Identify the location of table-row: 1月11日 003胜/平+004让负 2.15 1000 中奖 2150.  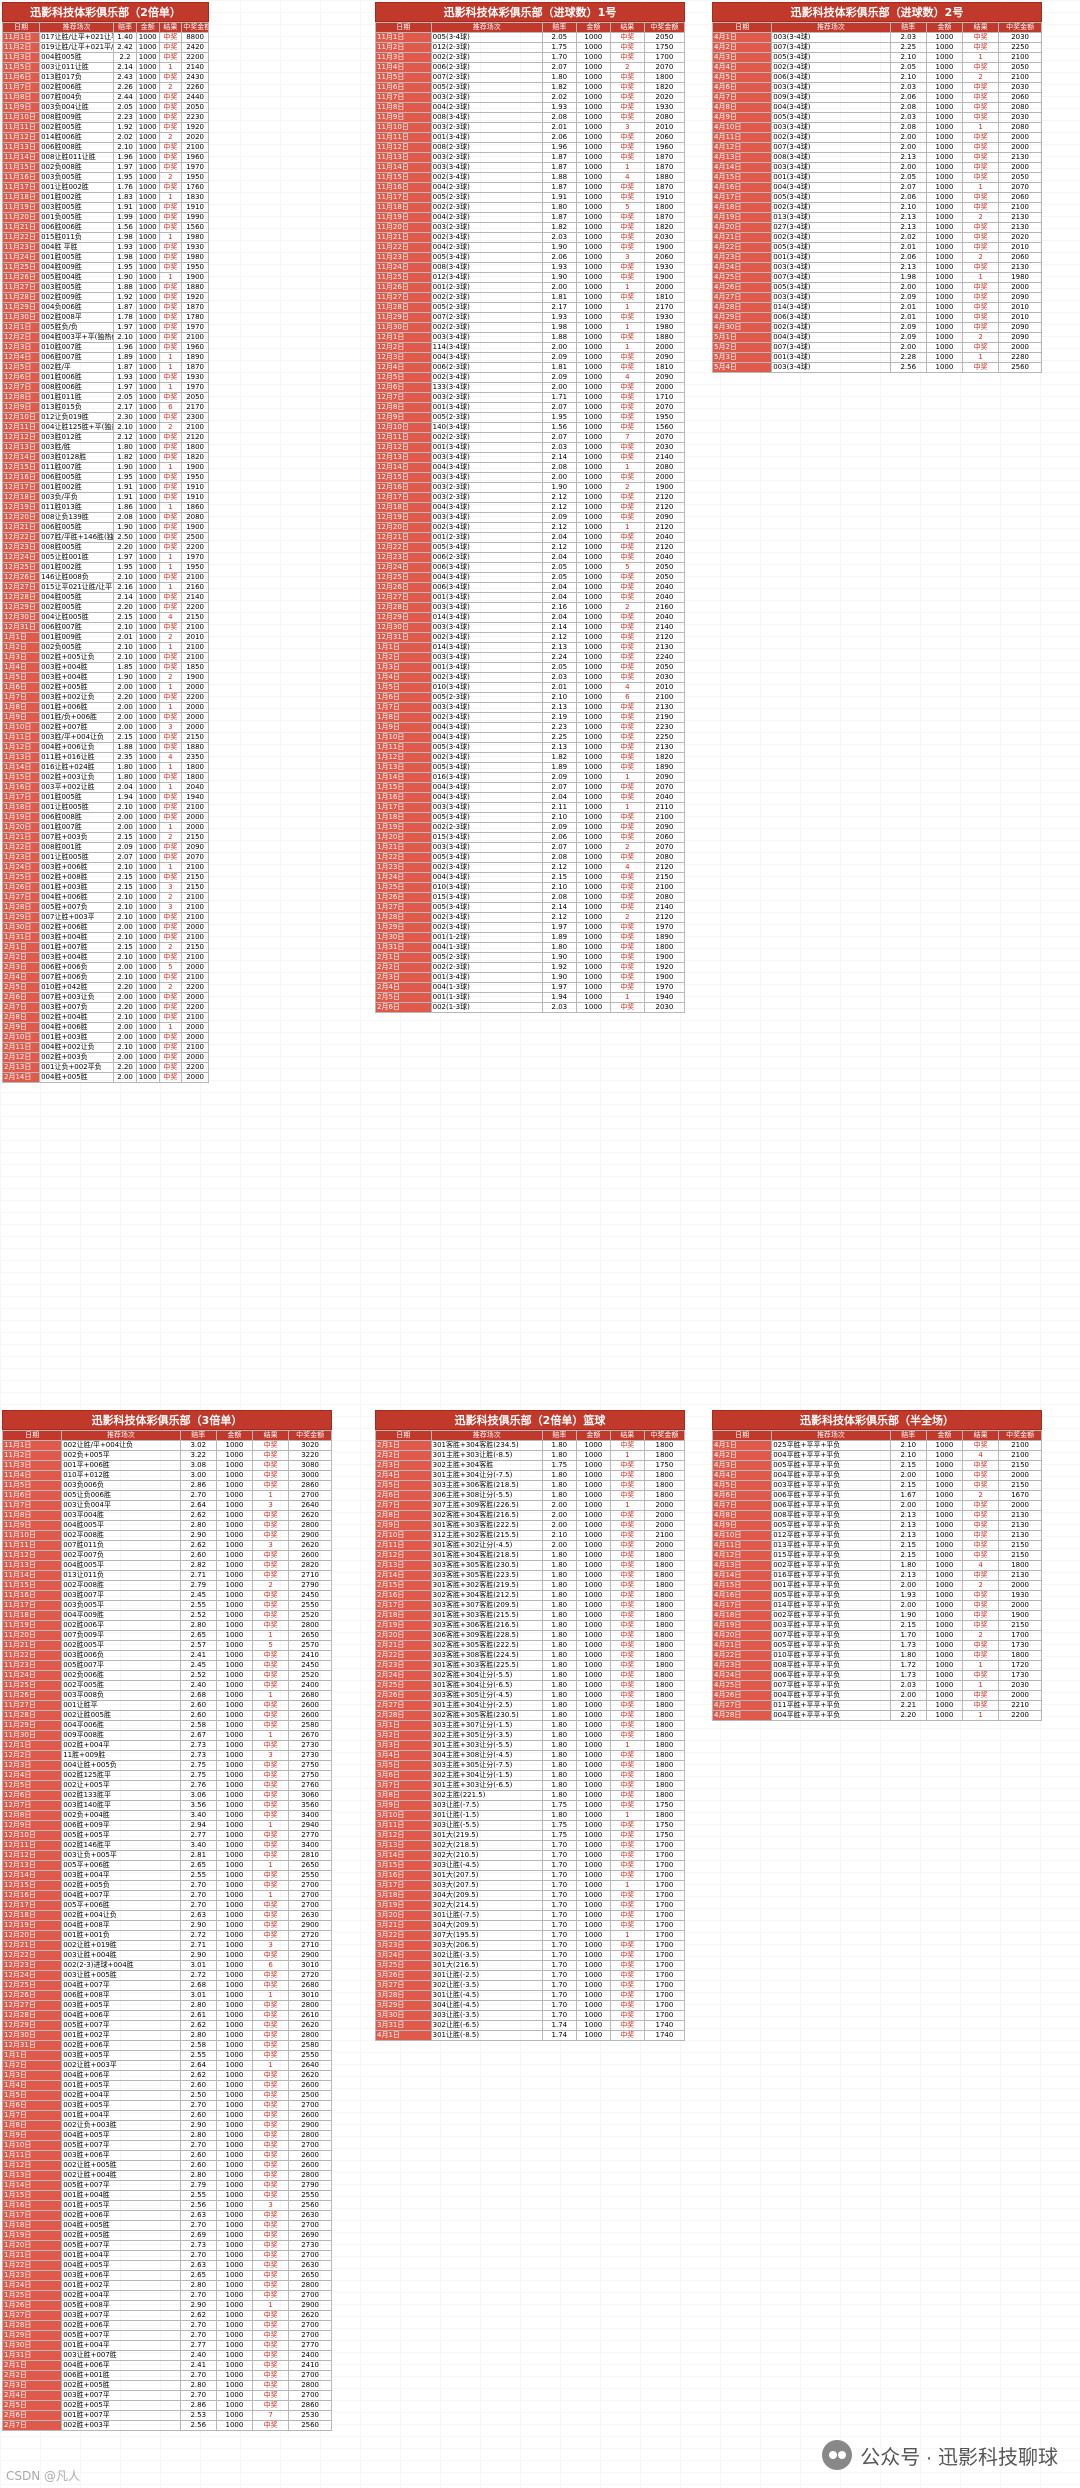
(105, 737).